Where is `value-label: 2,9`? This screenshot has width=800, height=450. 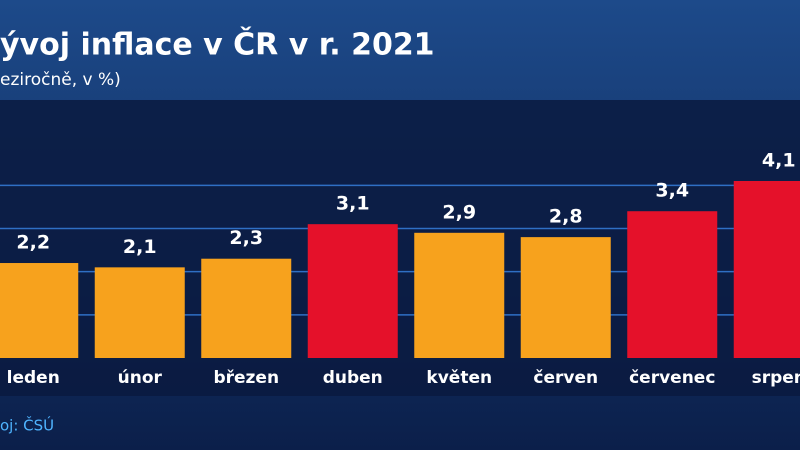 value-label: 2,9 is located at coordinates (459, 212).